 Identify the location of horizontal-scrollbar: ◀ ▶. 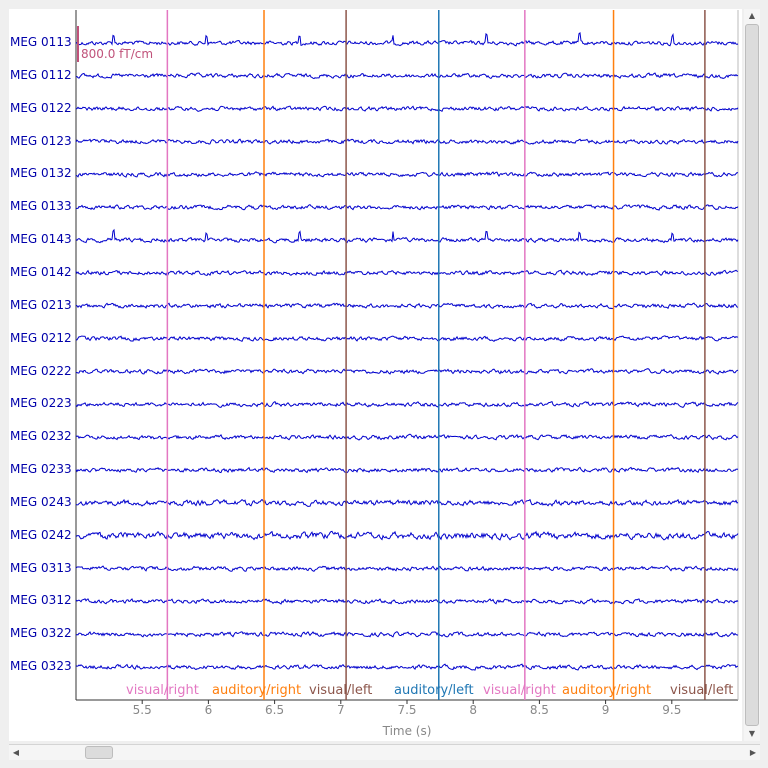
(384, 752).